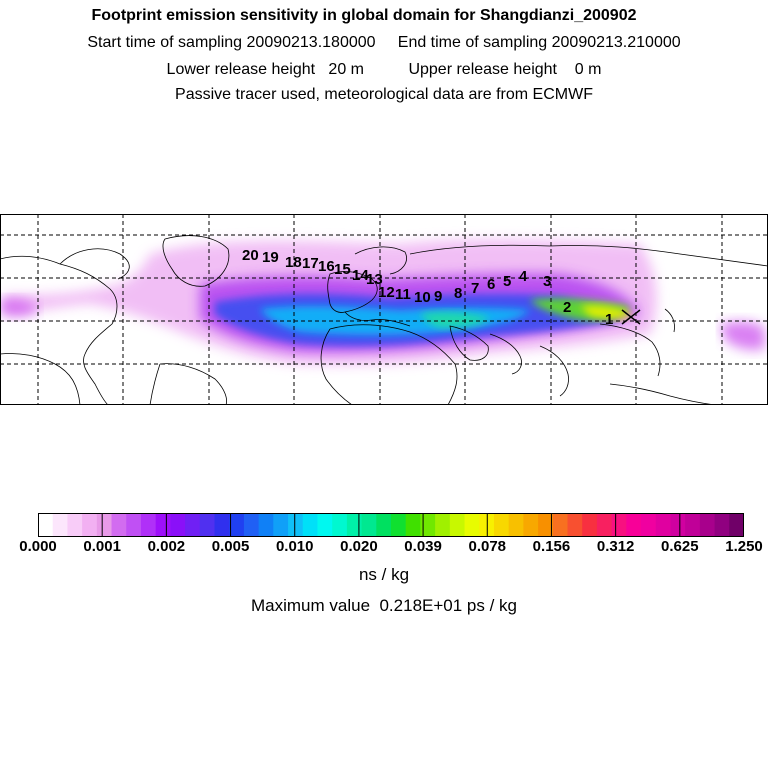 Image resolution: width=768 pixels, height=768 pixels. I want to click on colorbar-tick-label: 0.002, so click(166, 546).